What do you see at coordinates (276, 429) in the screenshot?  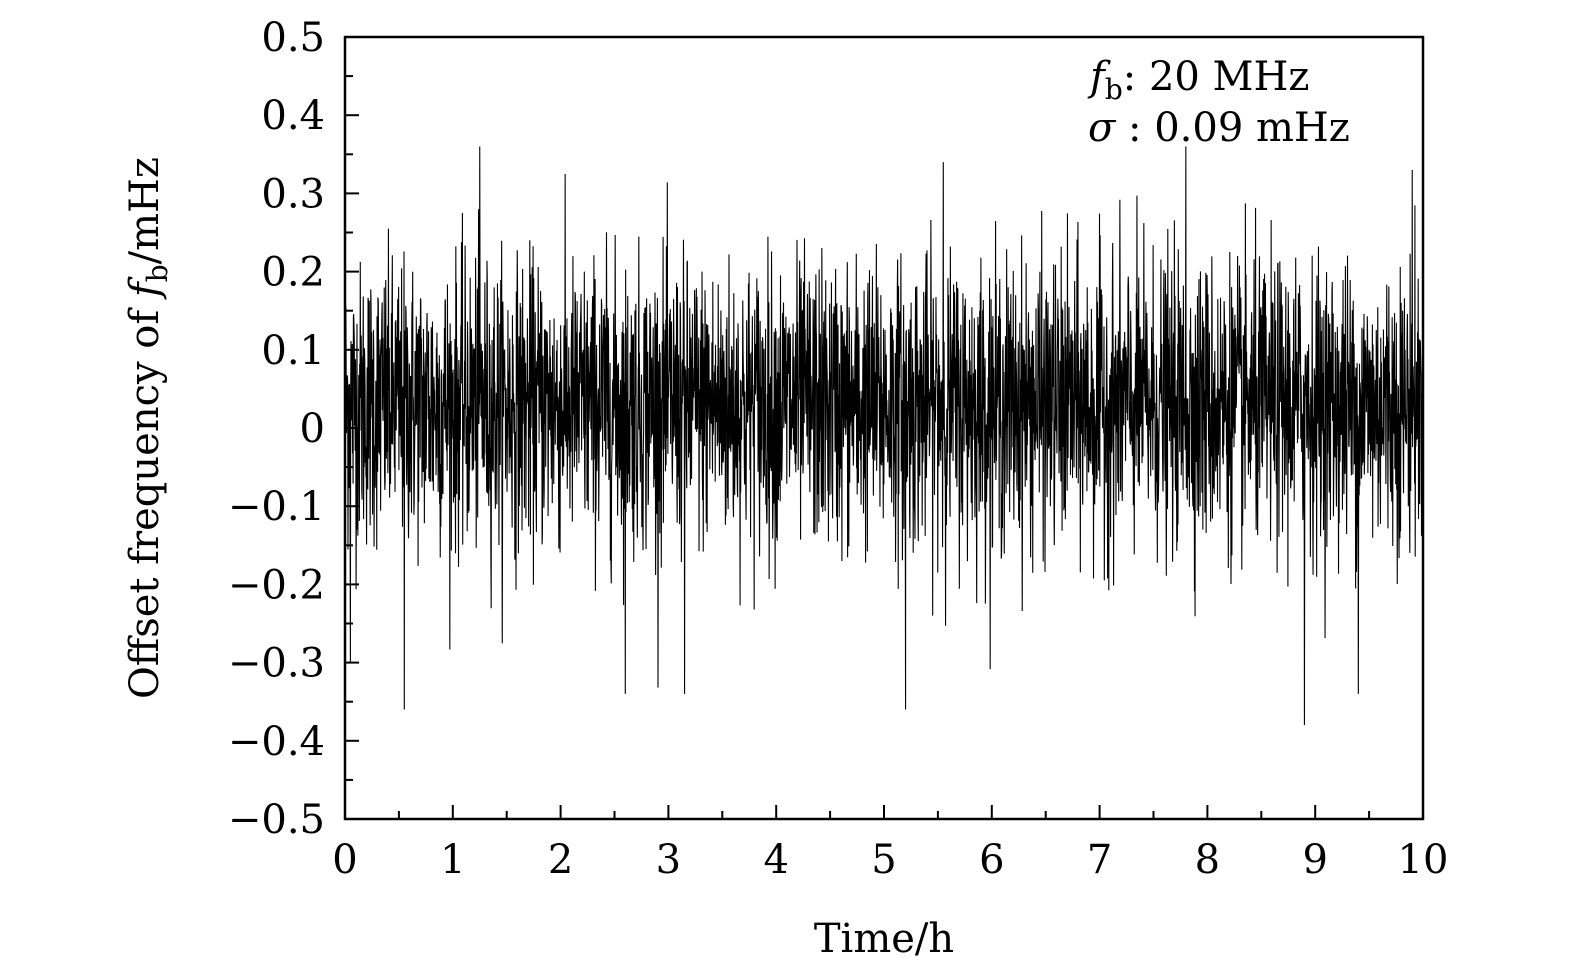 I see `y-tick-labels: 0.5 0.4 0.3 0.2 0.1 0 −0.1 −0.2 −0.3 −0.4 −0.5` at bounding box center [276, 429].